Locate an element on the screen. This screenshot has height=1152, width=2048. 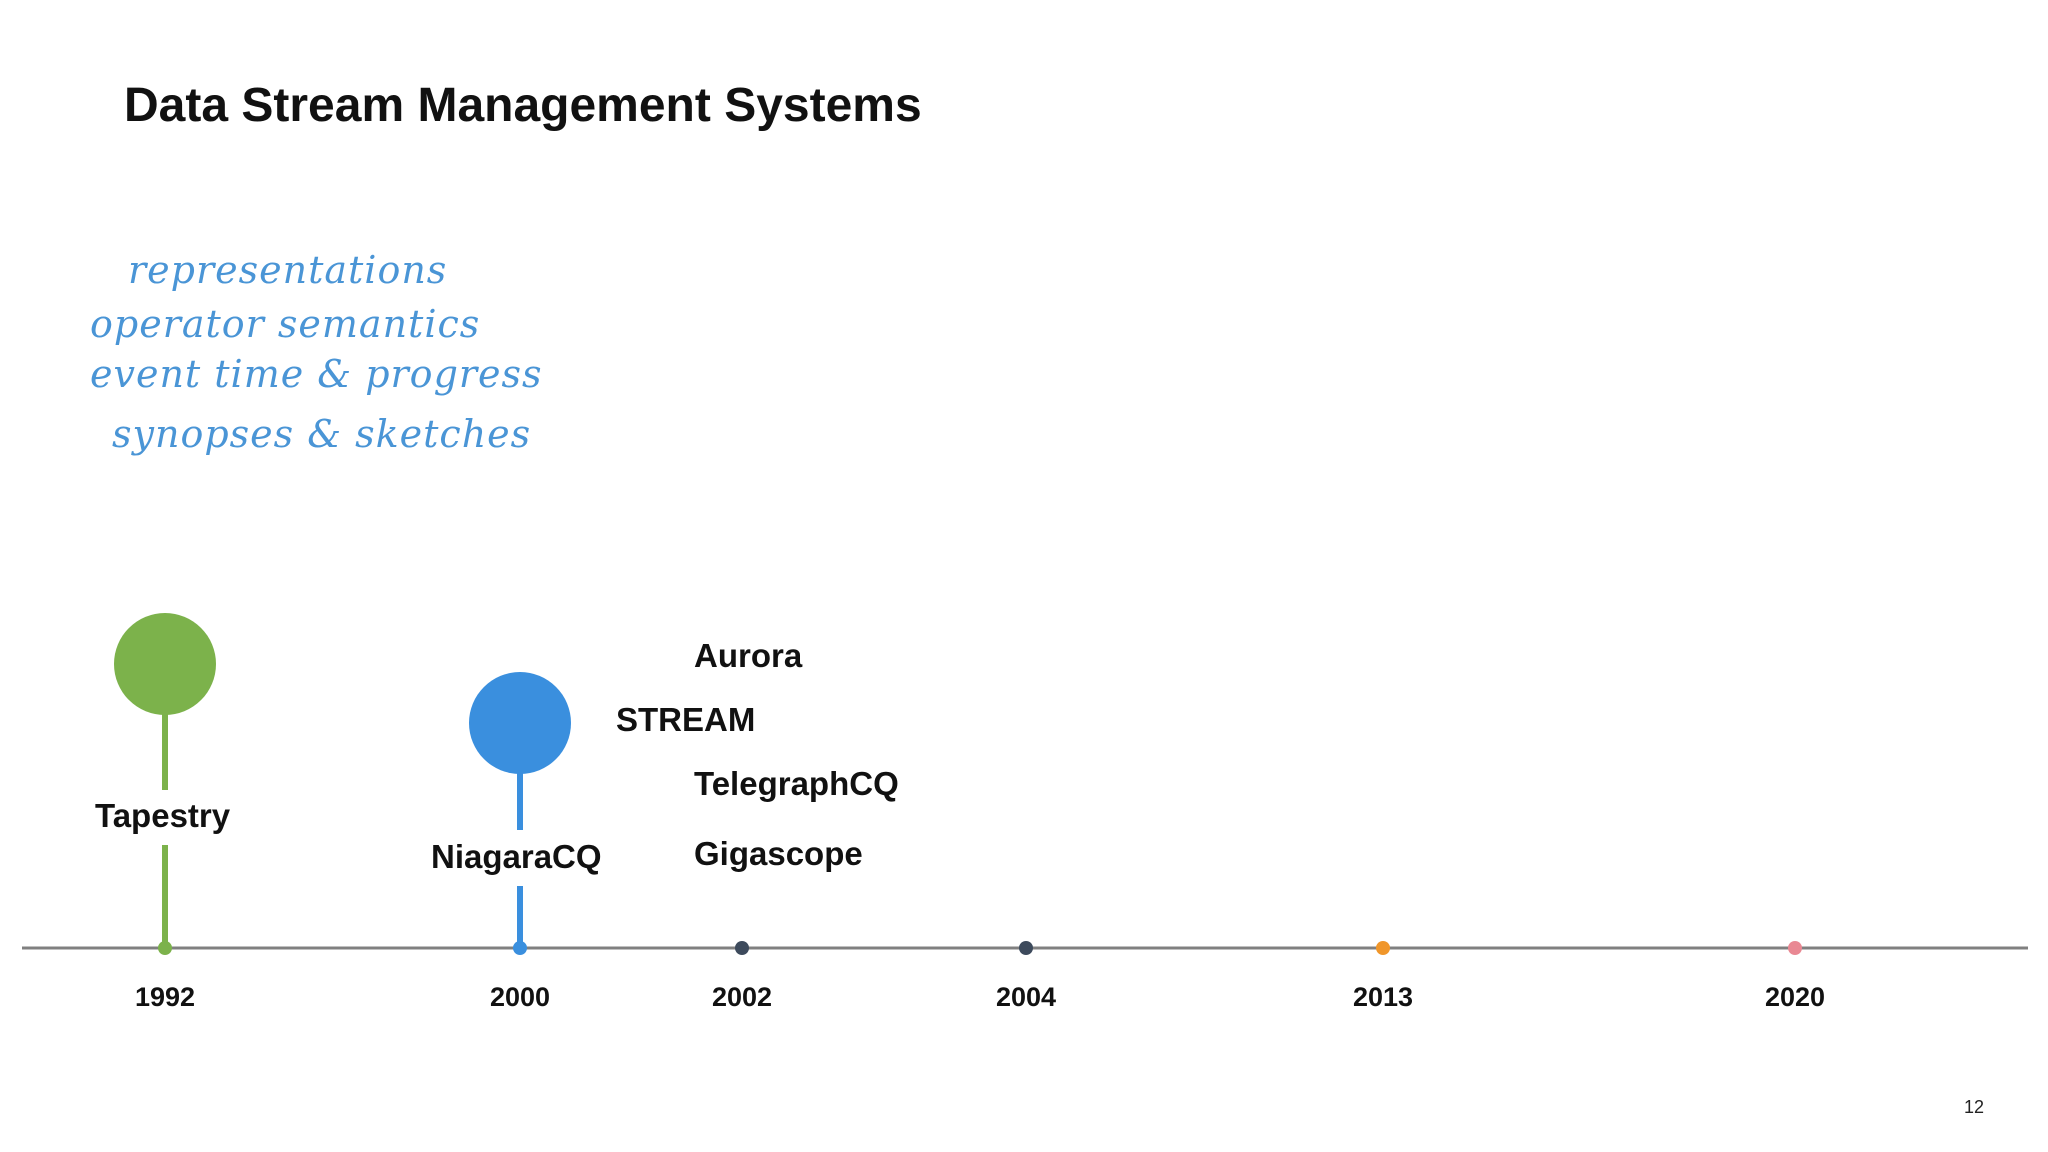
milestone-label-niagaracq: NiagaraCQ is located at coordinates (516, 857).